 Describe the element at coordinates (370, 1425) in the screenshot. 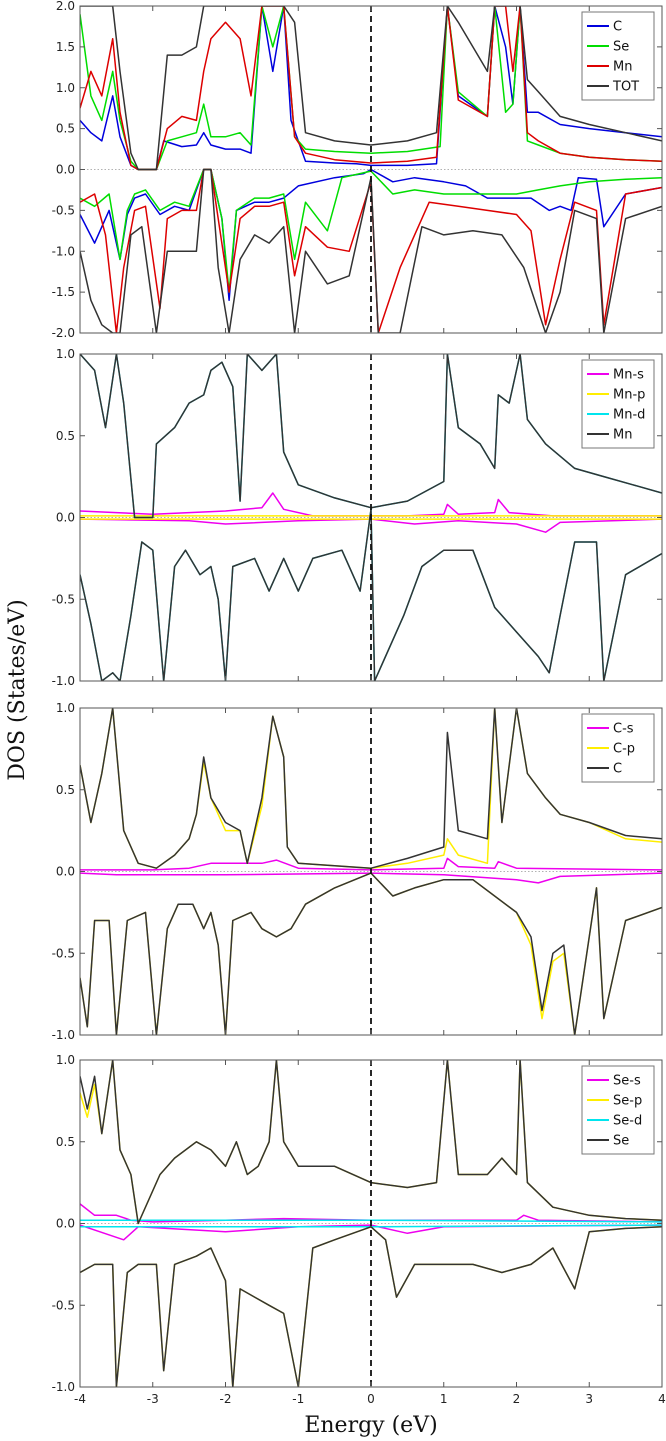

I see `x-axis-title: Energy (eV)` at that location.